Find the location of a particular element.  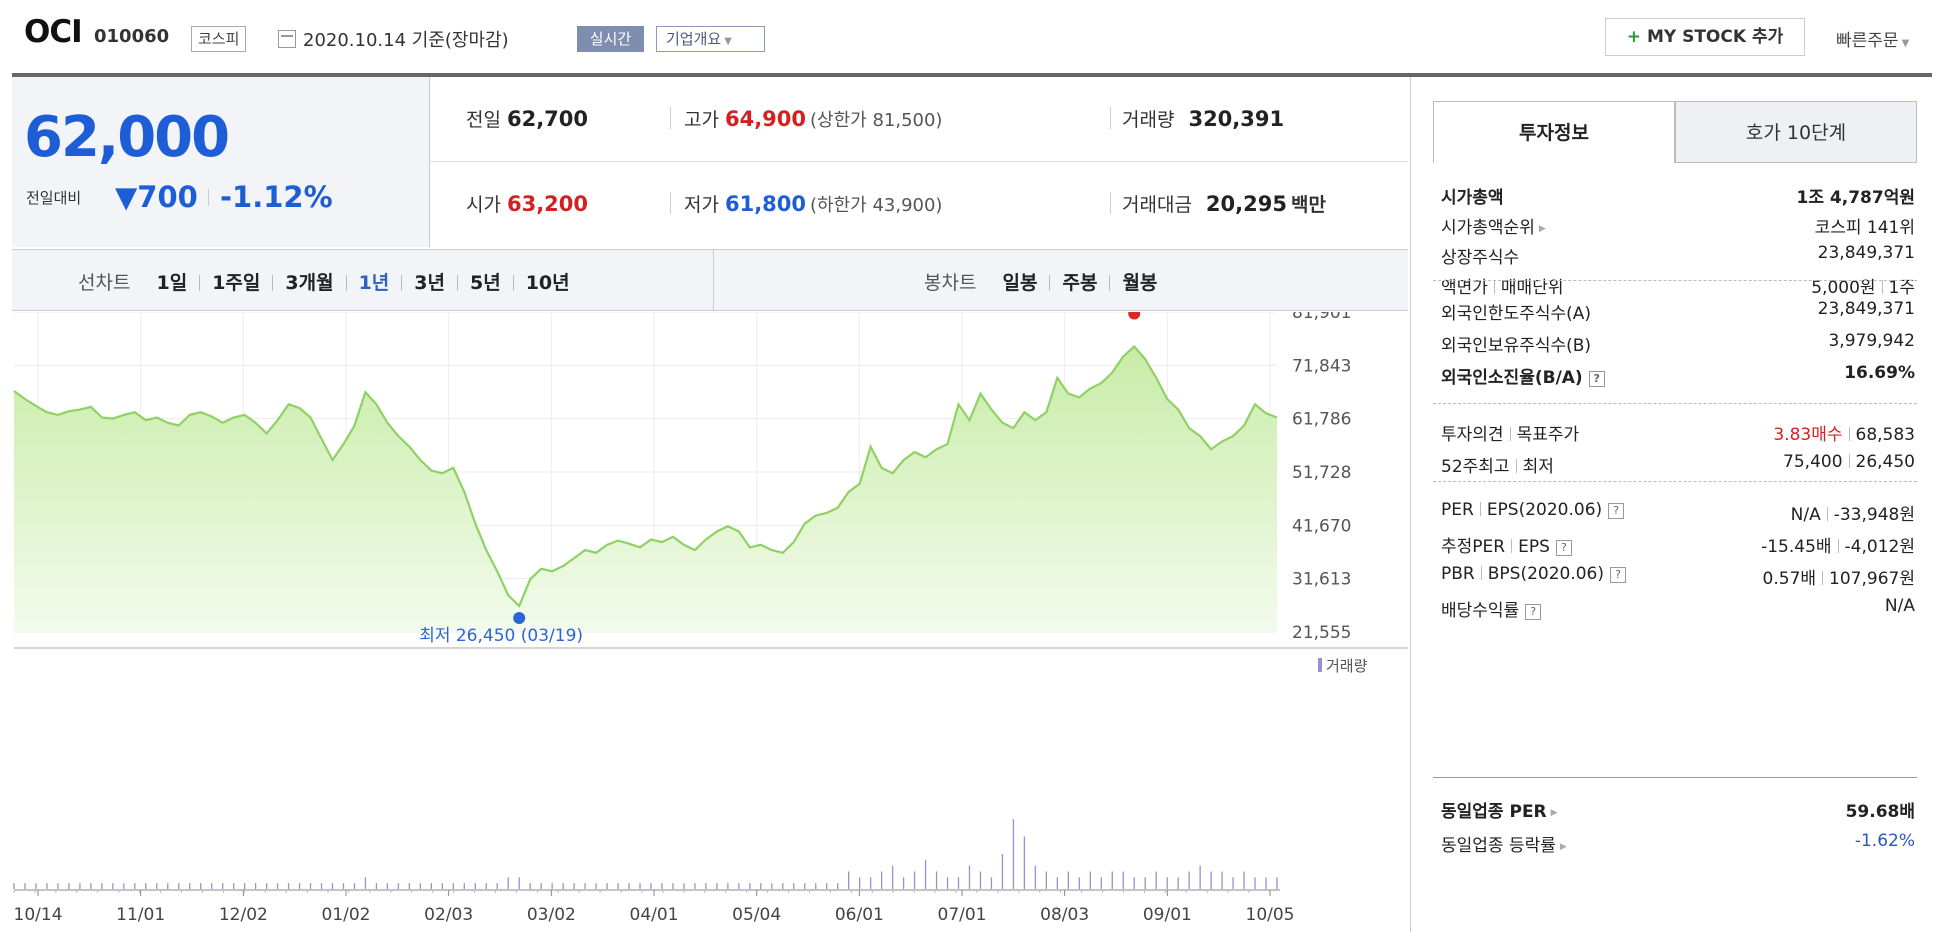

arrow-right-icon: ▶ is located at coordinates (1554, 813).